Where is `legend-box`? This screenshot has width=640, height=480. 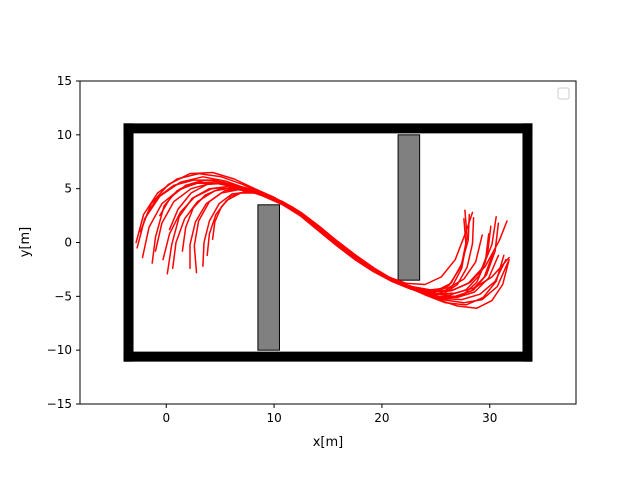
legend-box is located at coordinates (563, 93).